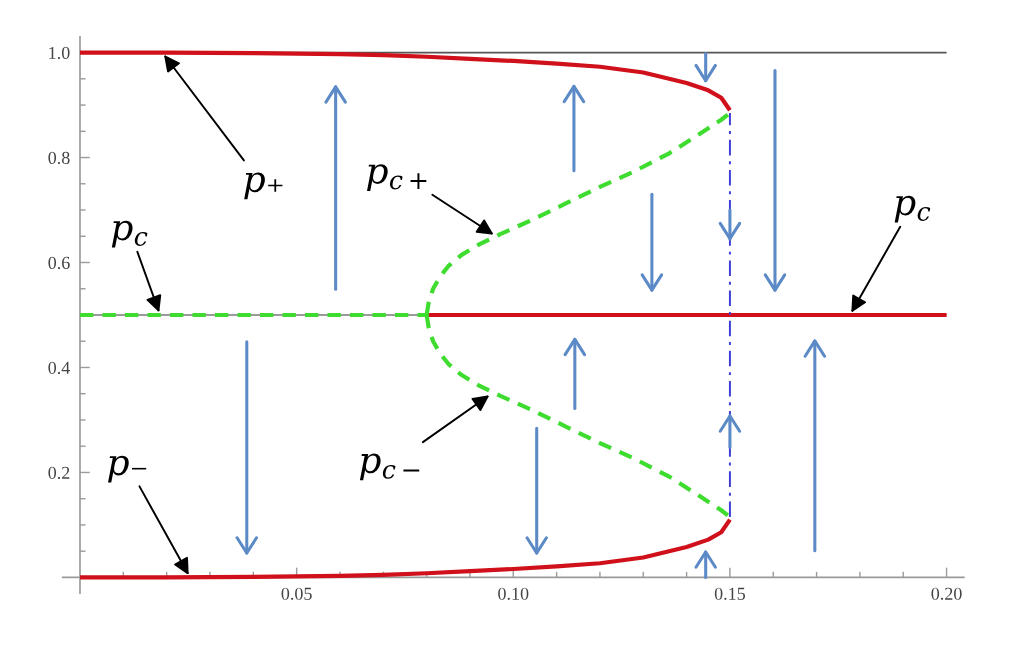 Image resolution: width=1024 pixels, height=655 pixels. I want to click on annotation: p$_{c−}$, so click(389, 467).